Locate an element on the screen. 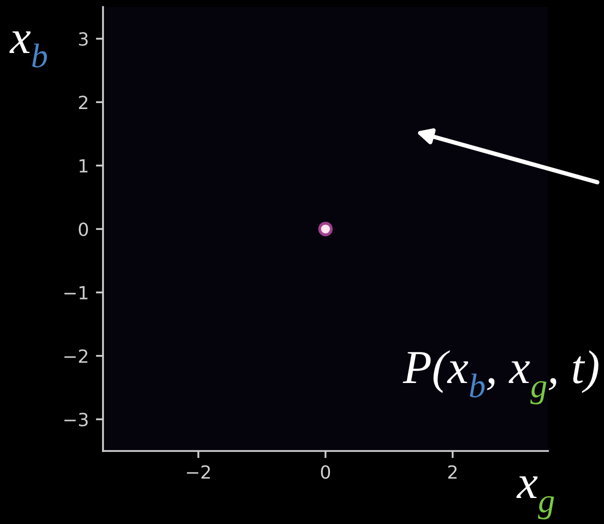 Image resolution: width=604 pixels, height=524 pixels. x-tick-label: 2 is located at coordinates (452, 472).